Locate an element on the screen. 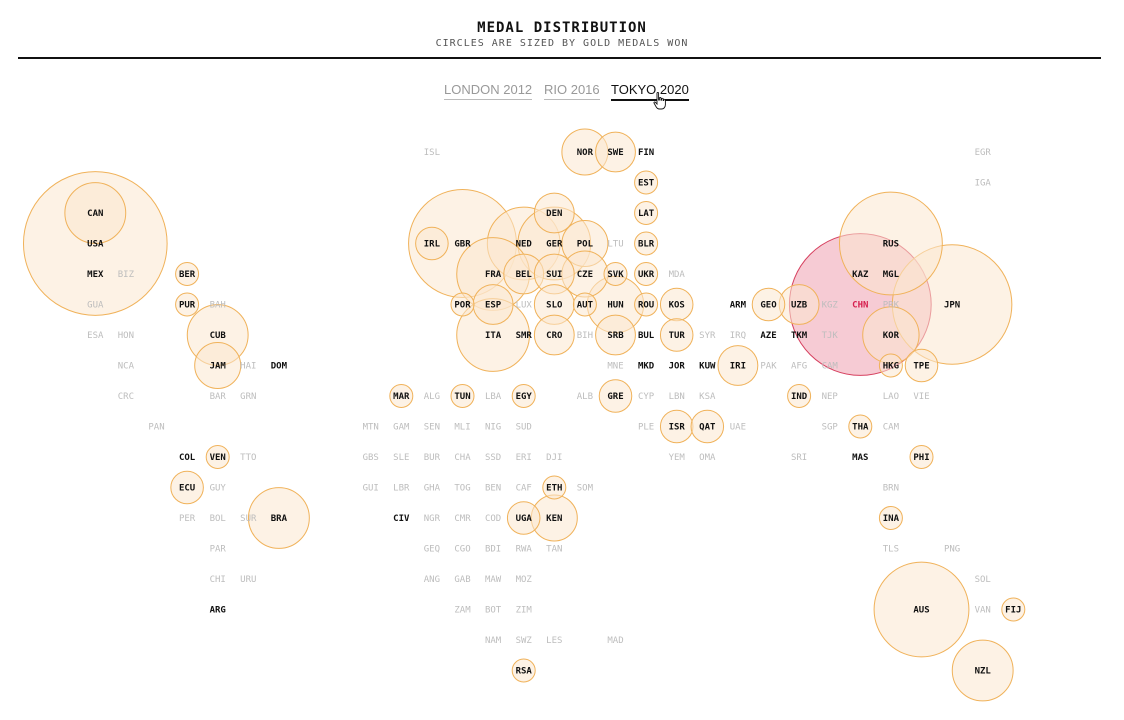 The image size is (1124, 720). gold-circle-tha is located at coordinates (860, 426).